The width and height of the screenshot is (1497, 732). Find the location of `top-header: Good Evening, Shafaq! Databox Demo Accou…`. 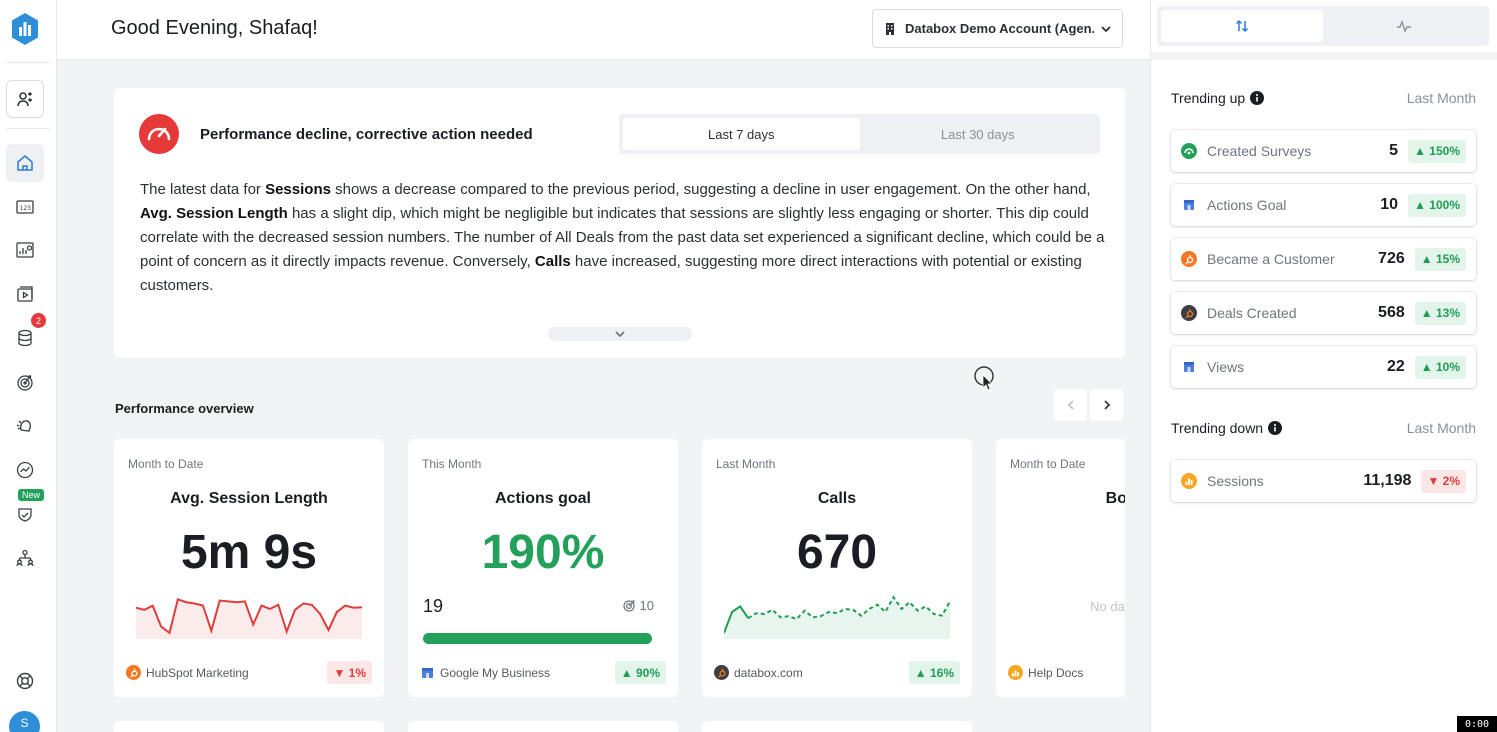

top-header: Good Evening, Shafaq! Databox Demo Accou… is located at coordinates (603, 30).